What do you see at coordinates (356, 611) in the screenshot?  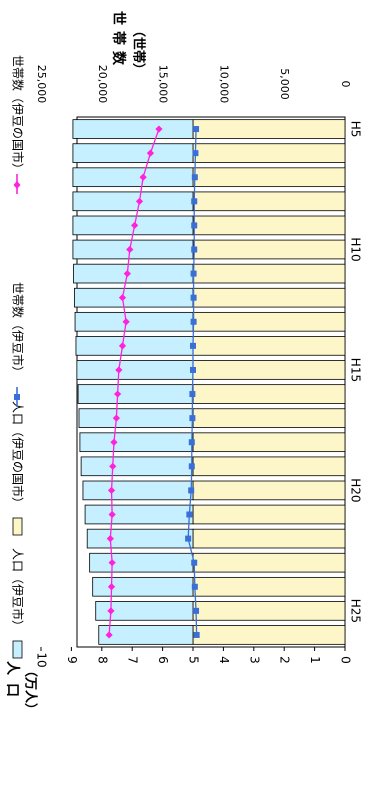 I see `x-tick-label: H25` at bounding box center [356, 611].